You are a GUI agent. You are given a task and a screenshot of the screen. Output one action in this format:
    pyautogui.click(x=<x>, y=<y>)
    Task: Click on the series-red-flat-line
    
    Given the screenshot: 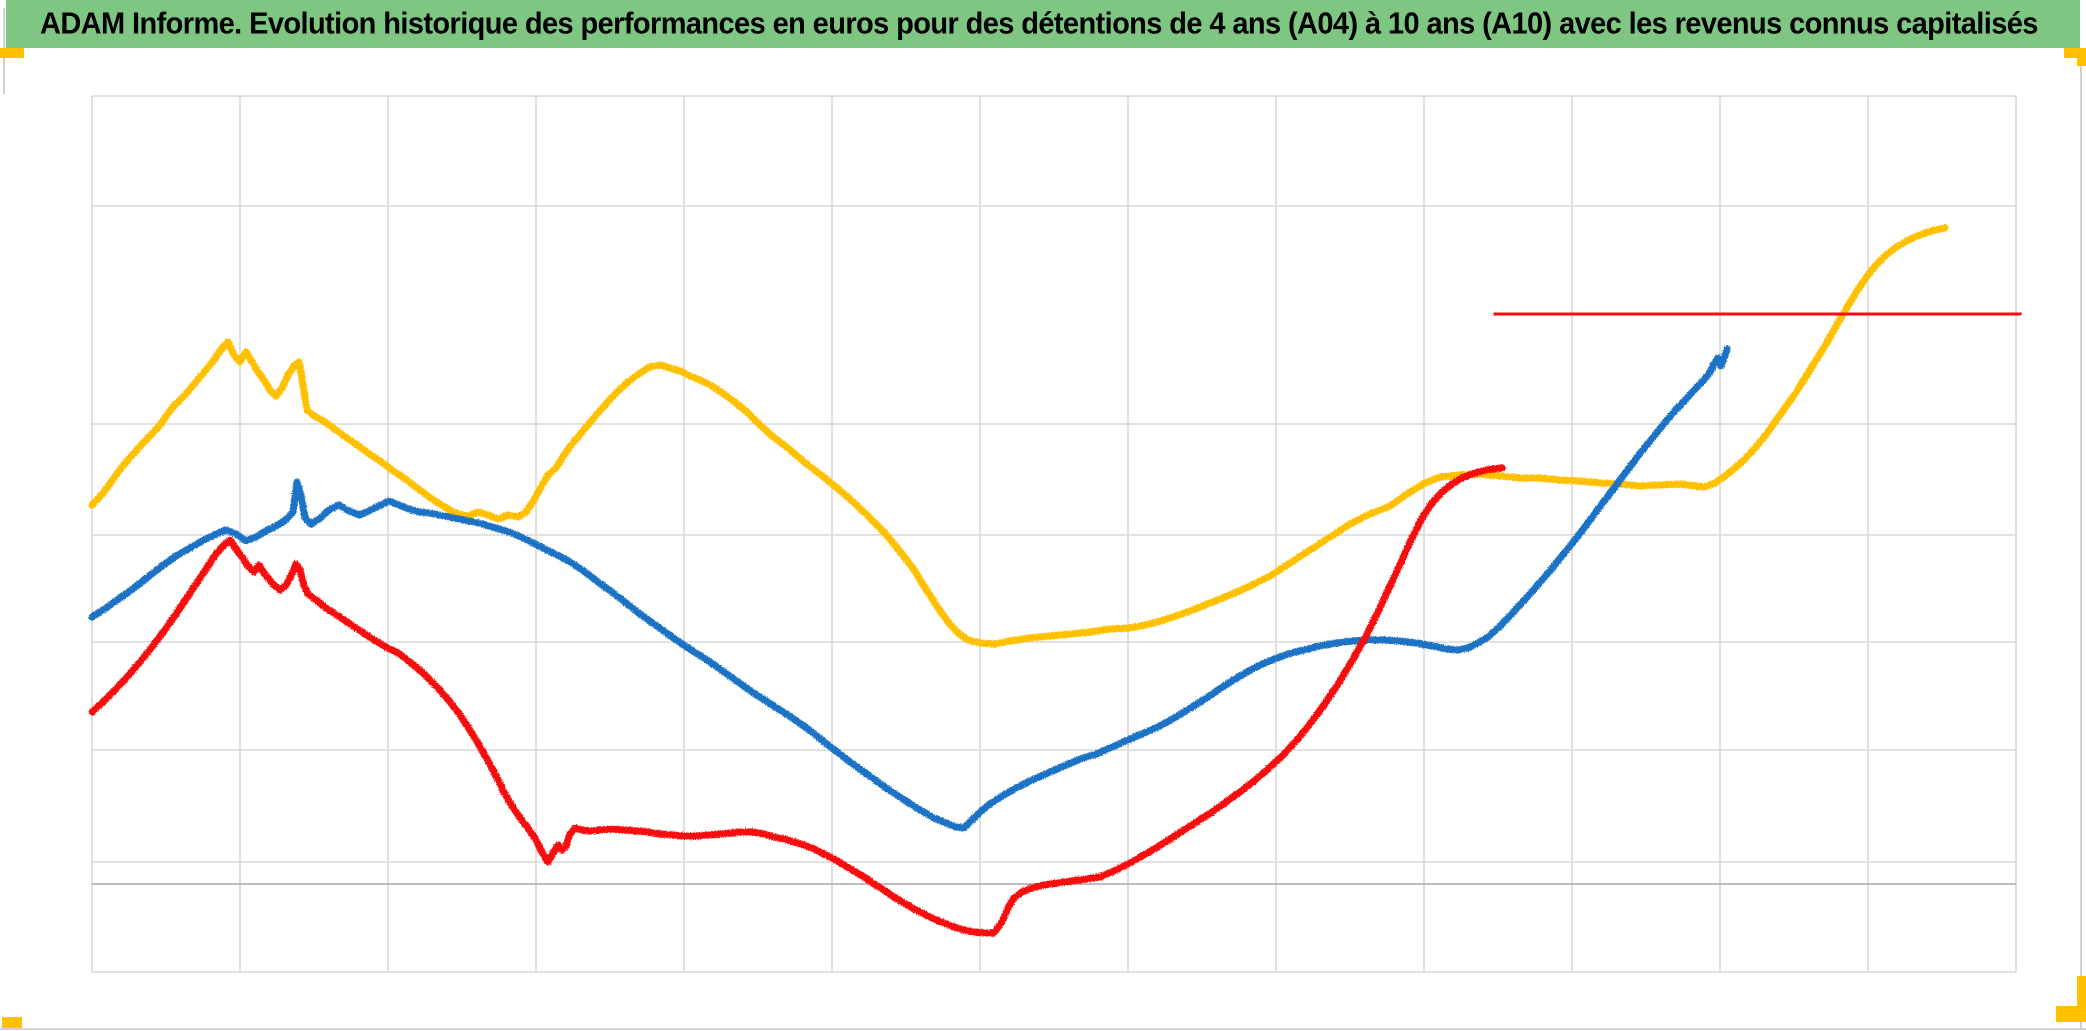 What is the action you would take?
    pyautogui.click(x=1757, y=314)
    